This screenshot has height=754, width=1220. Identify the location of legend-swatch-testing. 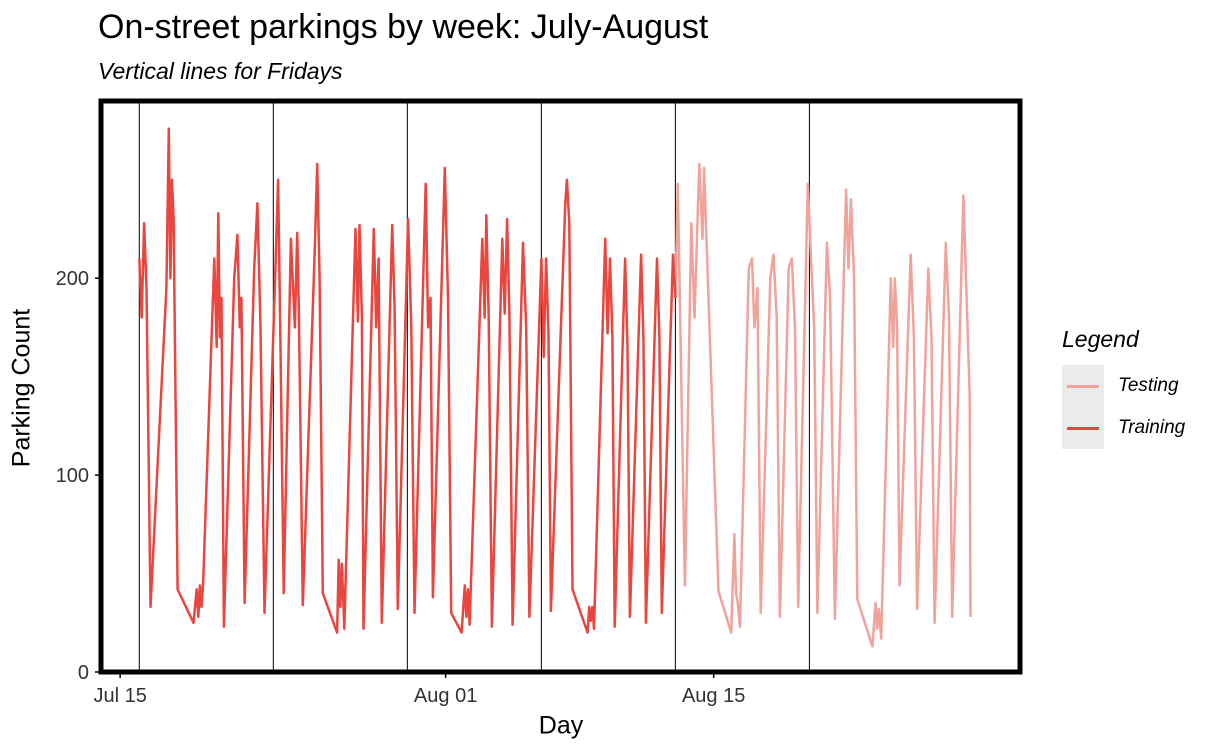
(1083, 386).